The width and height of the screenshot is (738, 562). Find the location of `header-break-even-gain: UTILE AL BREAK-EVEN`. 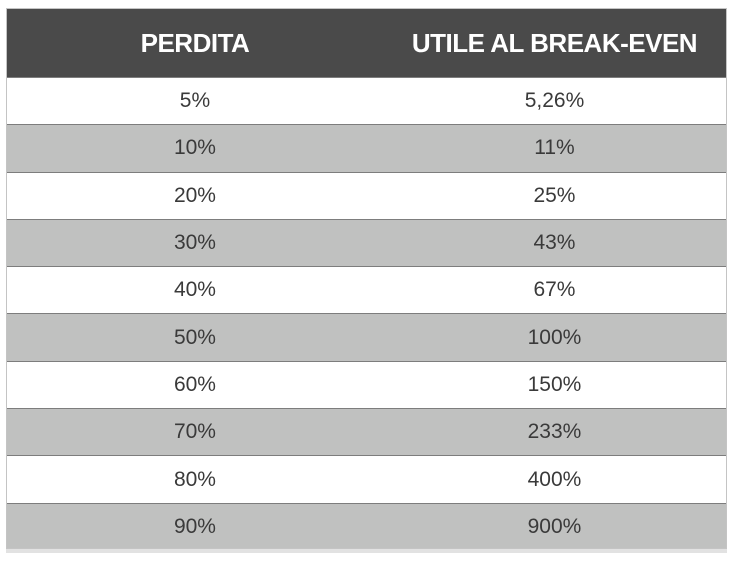

header-break-even-gain: UTILE AL BREAK-EVEN is located at coordinates (554, 43).